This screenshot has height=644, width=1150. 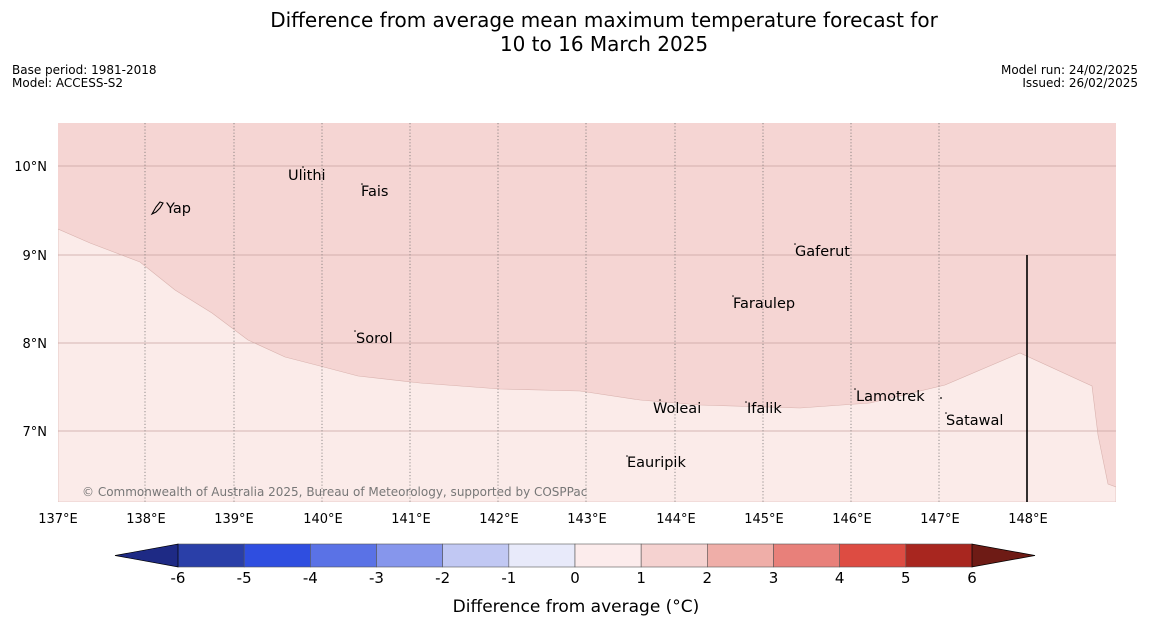 What do you see at coordinates (676, 519) in the screenshot?
I see `lon-label-144e: 144°E` at bounding box center [676, 519].